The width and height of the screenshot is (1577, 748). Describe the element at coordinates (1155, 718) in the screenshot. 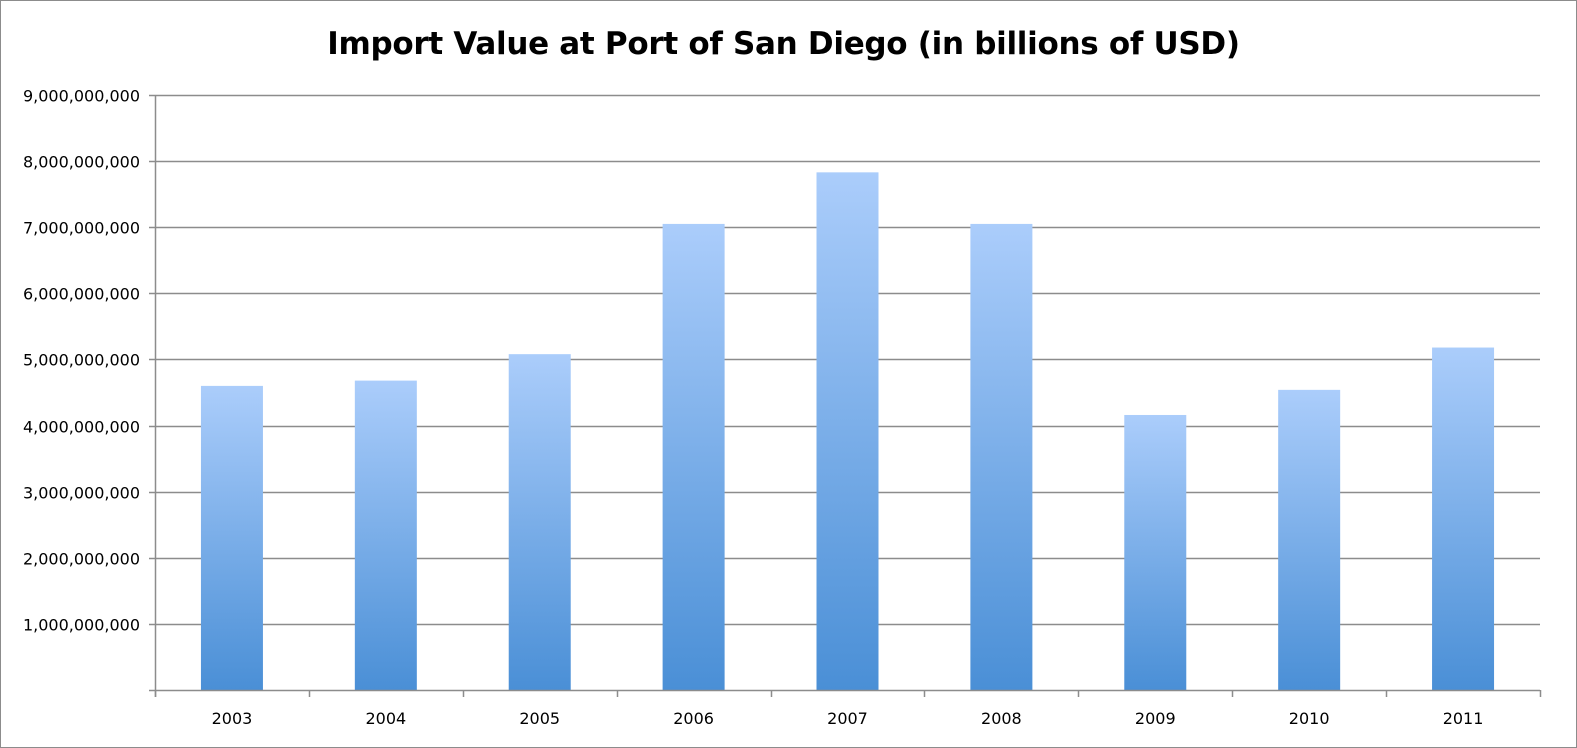

I see `x-tick-label: 2009` at that location.